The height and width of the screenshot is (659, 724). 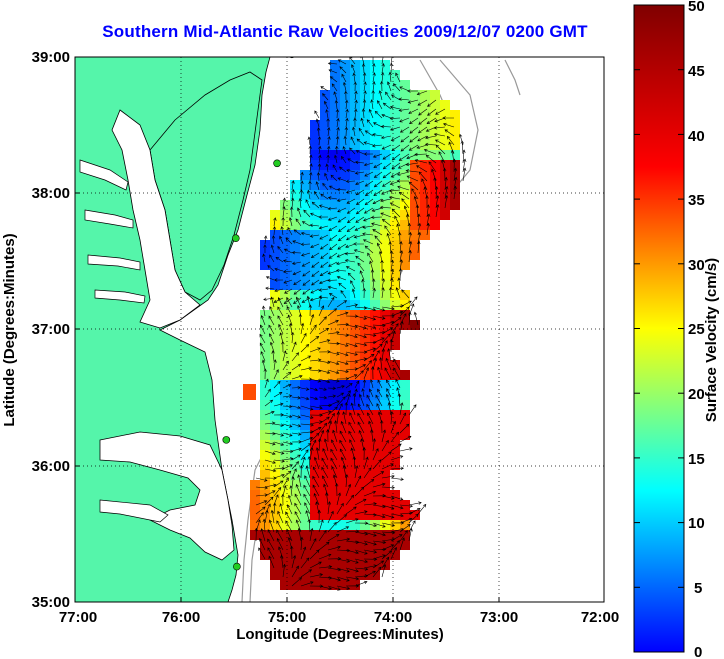 I want to click on bathymetry-contour, so click(x=512, y=77).